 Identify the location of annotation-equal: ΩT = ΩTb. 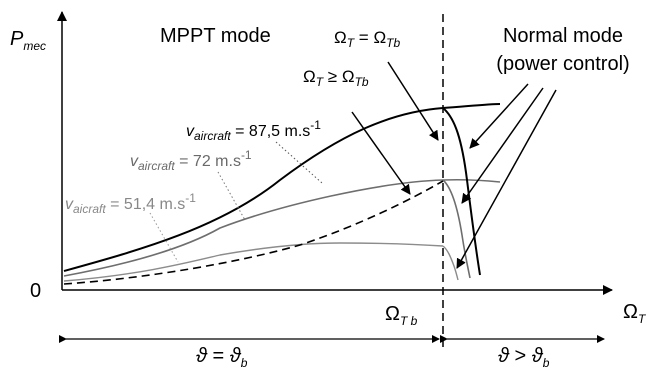
(367, 39).